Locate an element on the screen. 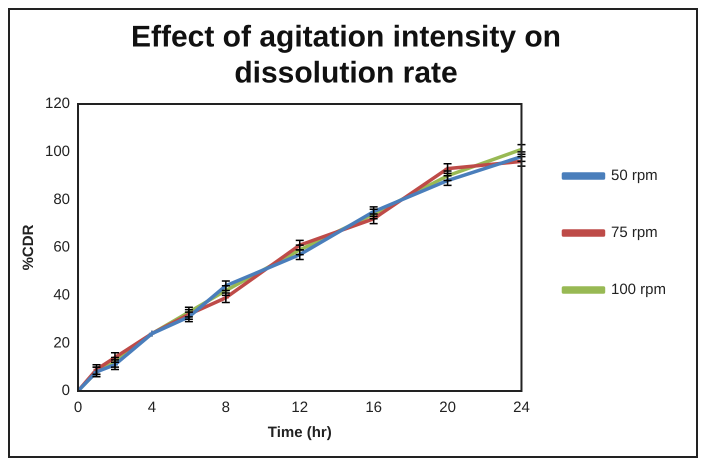  x-tick-label: 16 is located at coordinates (373, 407).